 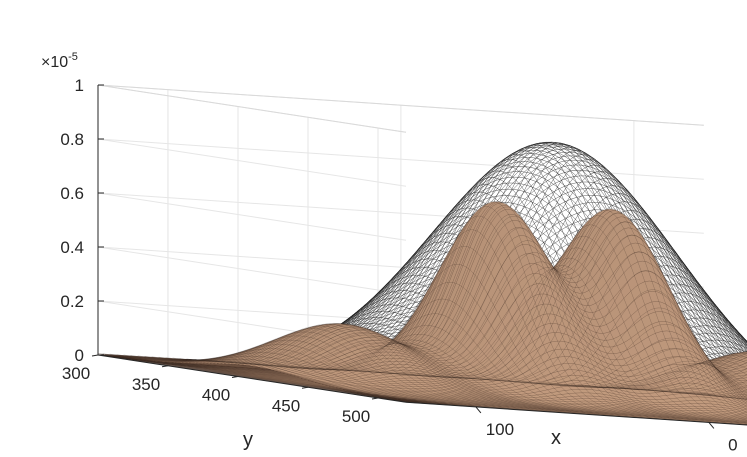 What do you see at coordinates (59, 61) in the screenshot?
I see `z-exponent-label: ×10⁻⁵` at bounding box center [59, 61].